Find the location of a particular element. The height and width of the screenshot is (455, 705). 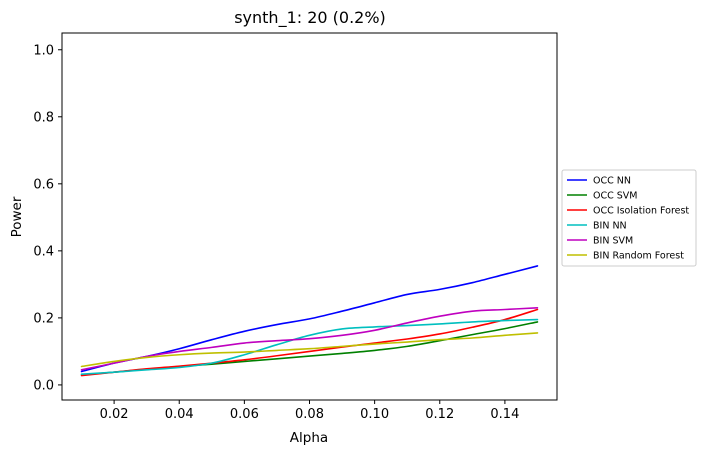

y-tick-label: 1.0 is located at coordinates (43, 50).